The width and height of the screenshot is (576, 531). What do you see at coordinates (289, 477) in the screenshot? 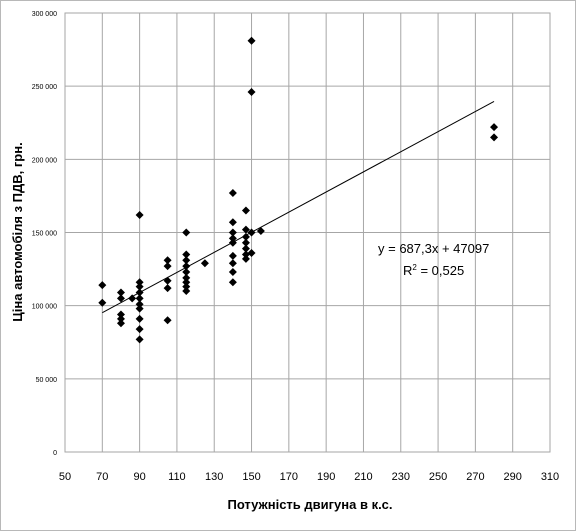
I see `x-tick-label: 170` at bounding box center [289, 477].